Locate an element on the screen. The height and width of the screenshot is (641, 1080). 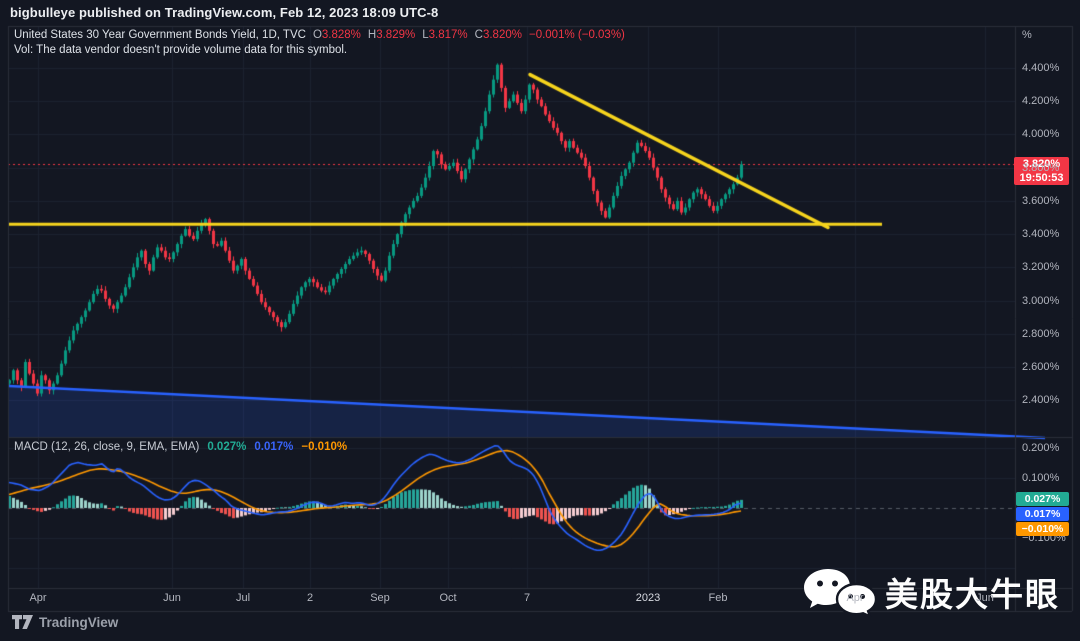
macd-legend-title: MACD (12, 26, close, 9, EMA, EMA) is located at coordinates (107, 447).